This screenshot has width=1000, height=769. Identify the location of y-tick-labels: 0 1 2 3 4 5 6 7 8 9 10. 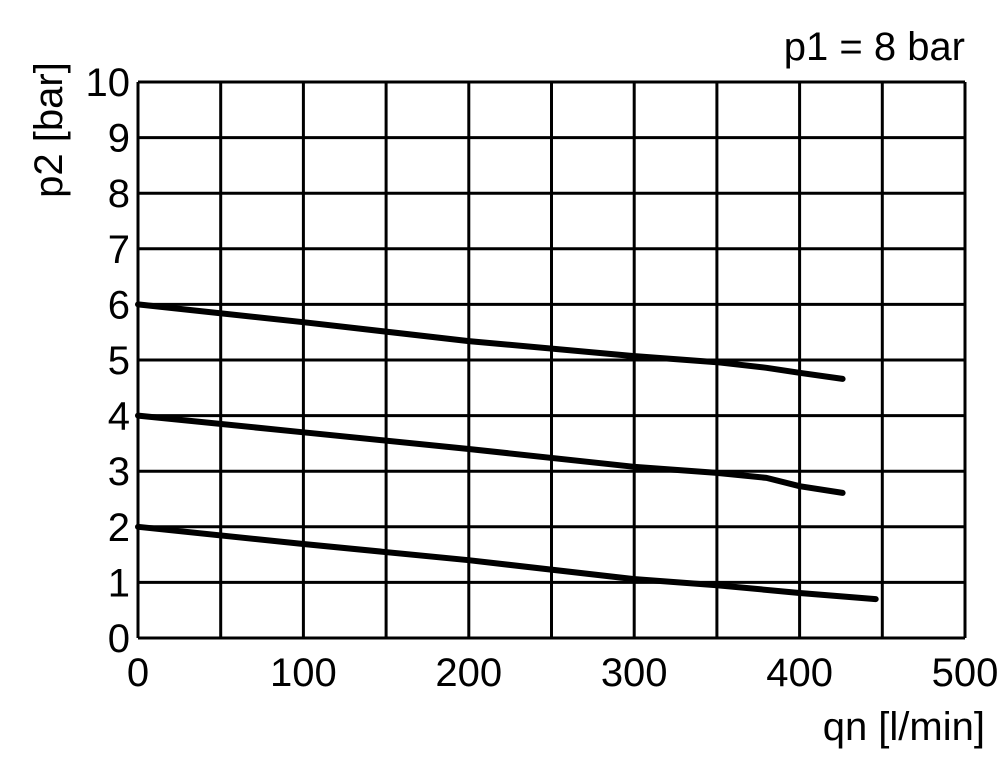
(108, 361).